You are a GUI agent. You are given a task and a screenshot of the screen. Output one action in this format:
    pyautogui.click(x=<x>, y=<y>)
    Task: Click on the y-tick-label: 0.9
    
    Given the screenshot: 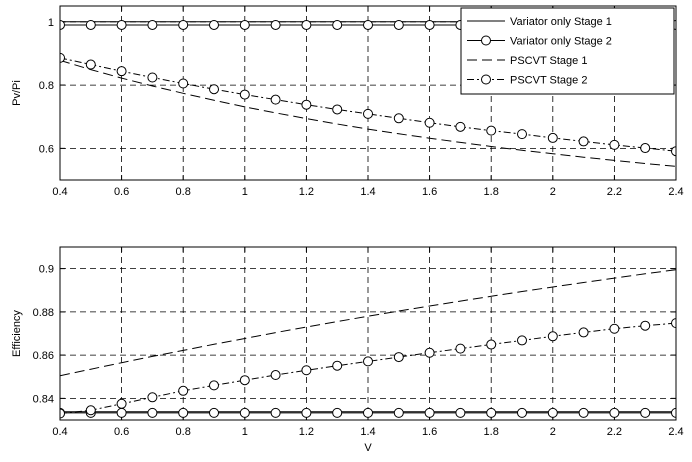 What is the action you would take?
    pyautogui.click(x=46, y=270)
    